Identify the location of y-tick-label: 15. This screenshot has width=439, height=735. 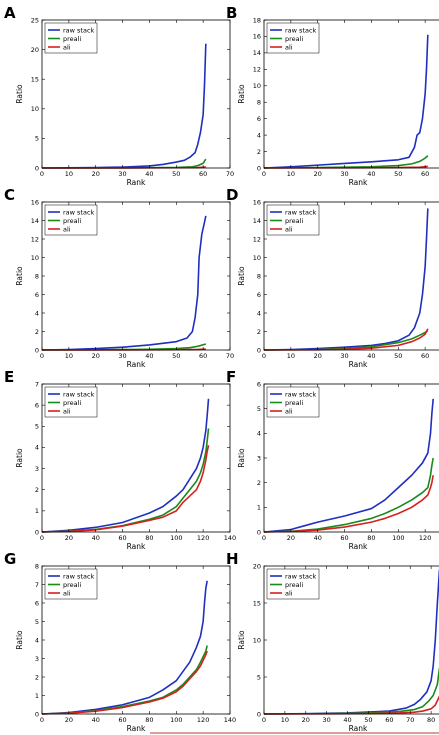
(35, 80).